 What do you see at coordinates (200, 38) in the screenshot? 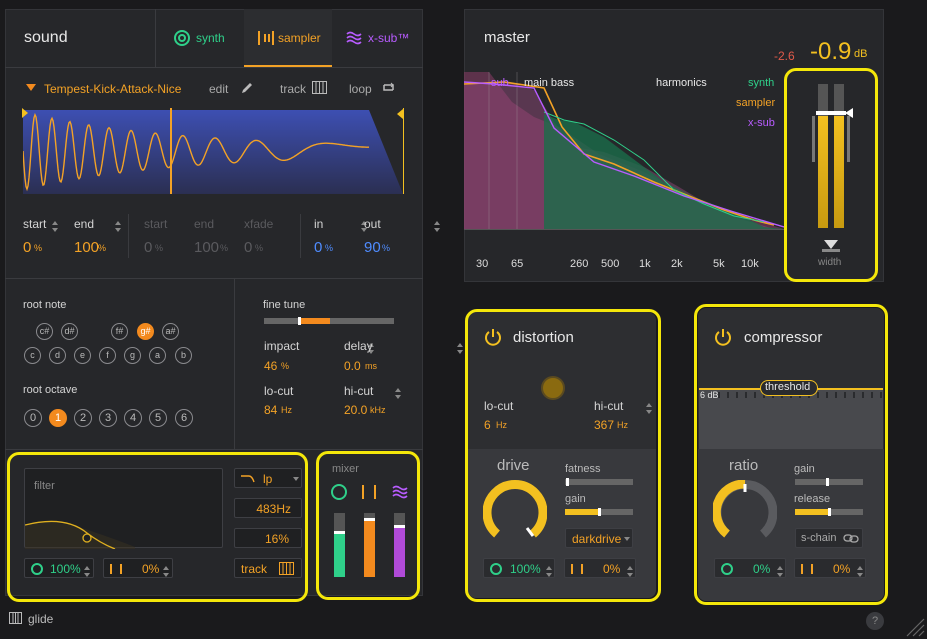
I see `tab-synth: synth` at bounding box center [200, 38].